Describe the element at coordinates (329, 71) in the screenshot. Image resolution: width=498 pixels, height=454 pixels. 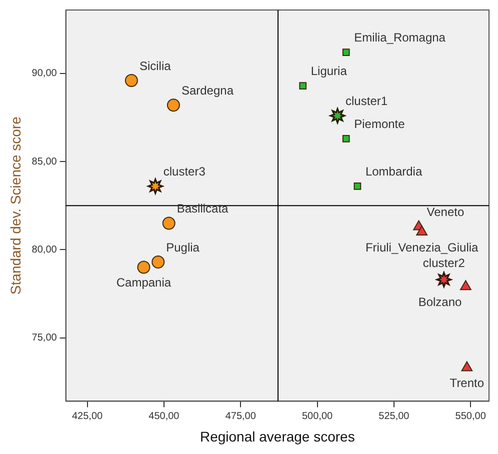
I see `annotation: Liguria` at that location.